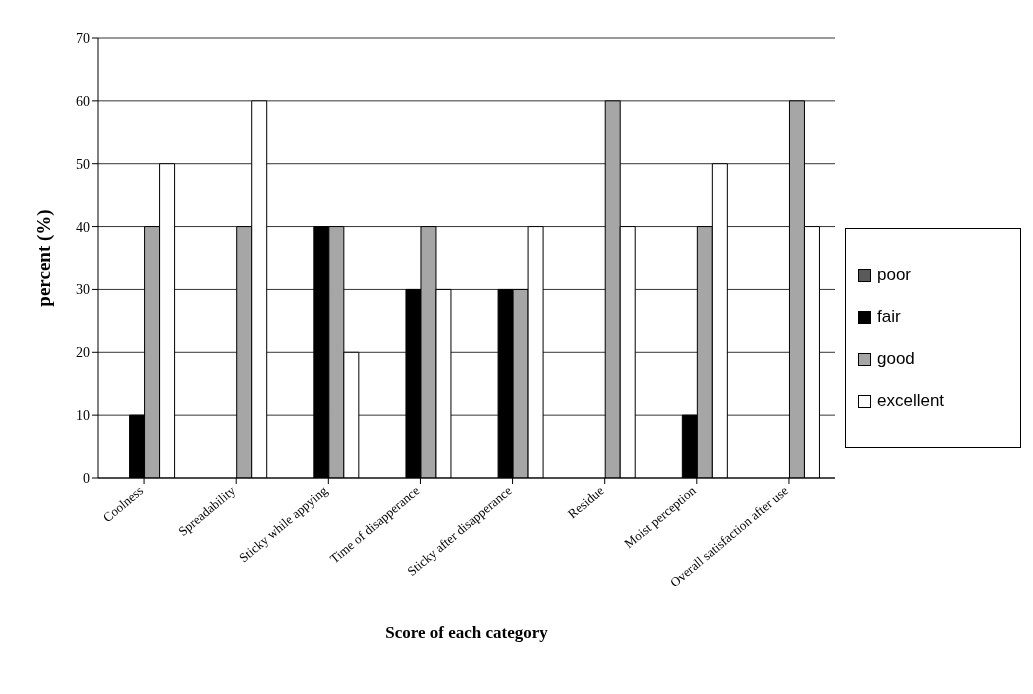 This screenshot has width=1033, height=694. Describe the element at coordinates (83, 353) in the screenshot. I see `y-tick-label: 20` at that location.